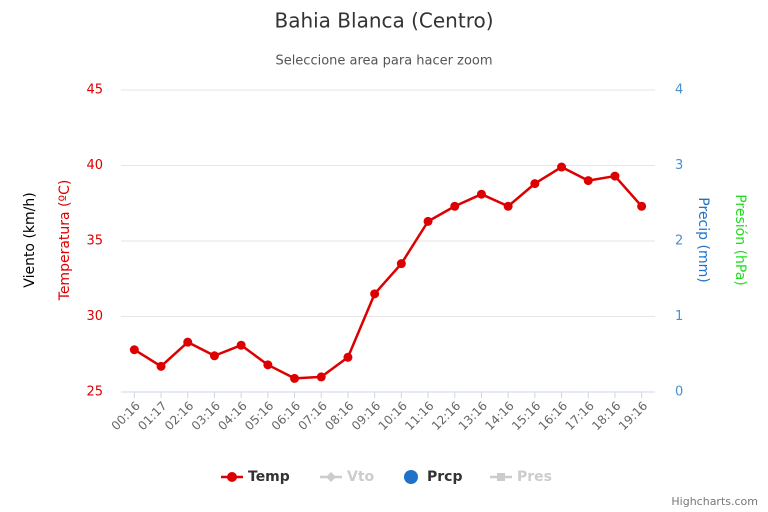 The image size is (768, 512). I want to click on y-tick-label: 40, so click(94, 165).